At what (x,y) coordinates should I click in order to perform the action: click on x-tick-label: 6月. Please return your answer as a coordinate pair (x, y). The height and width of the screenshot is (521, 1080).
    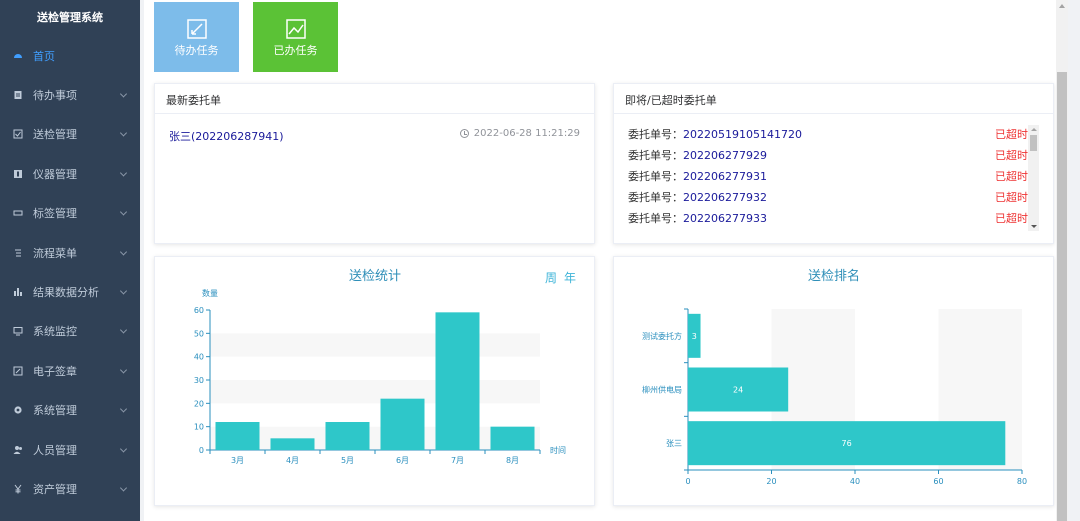
    Looking at the image, I should click on (402, 460).